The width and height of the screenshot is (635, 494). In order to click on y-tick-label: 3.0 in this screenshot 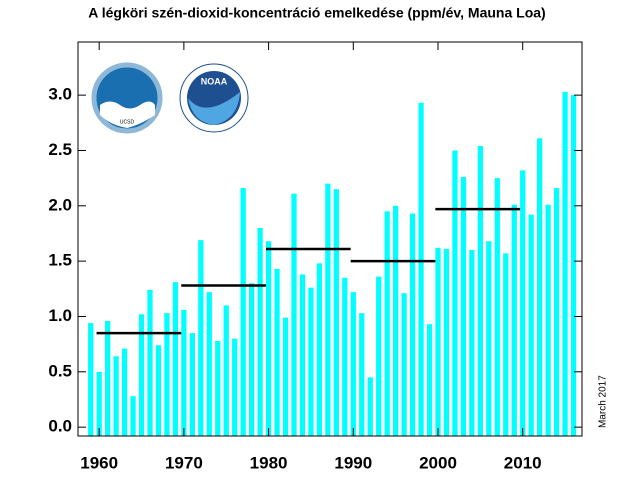, I will do `click(60, 94)`.